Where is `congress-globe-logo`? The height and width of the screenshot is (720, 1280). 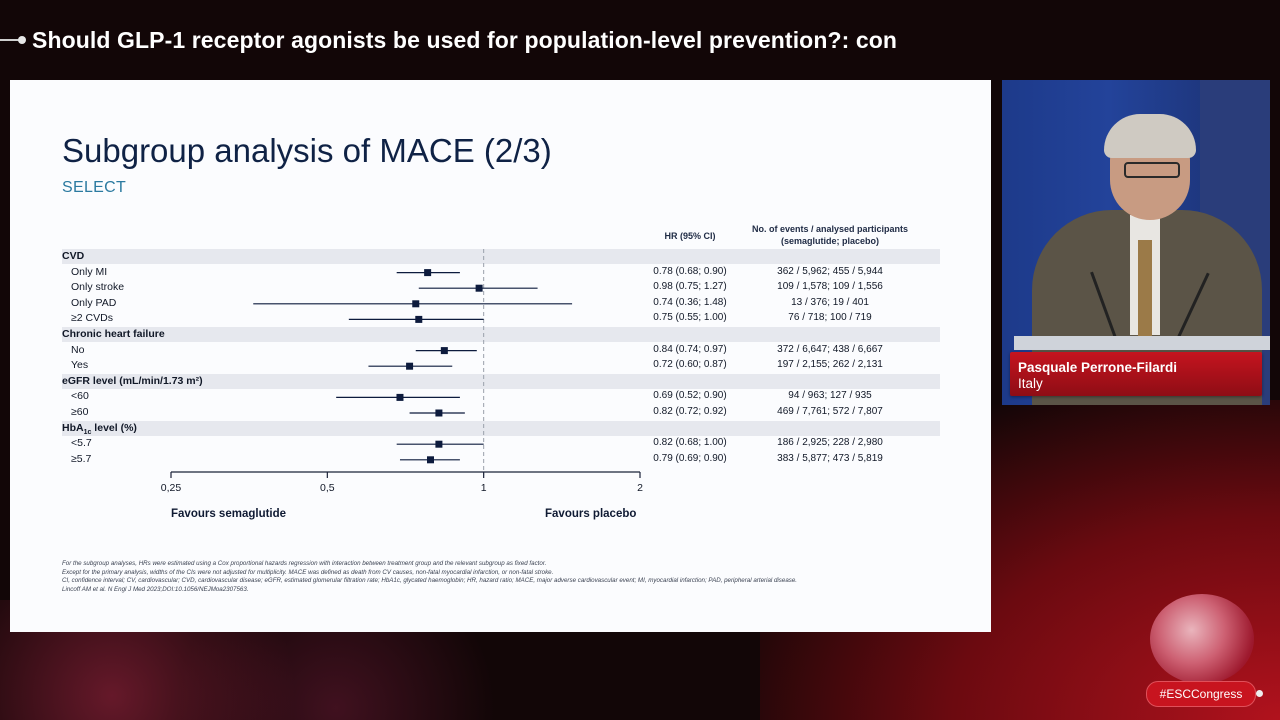
congress-globe-logo is located at coordinates (1202, 639).